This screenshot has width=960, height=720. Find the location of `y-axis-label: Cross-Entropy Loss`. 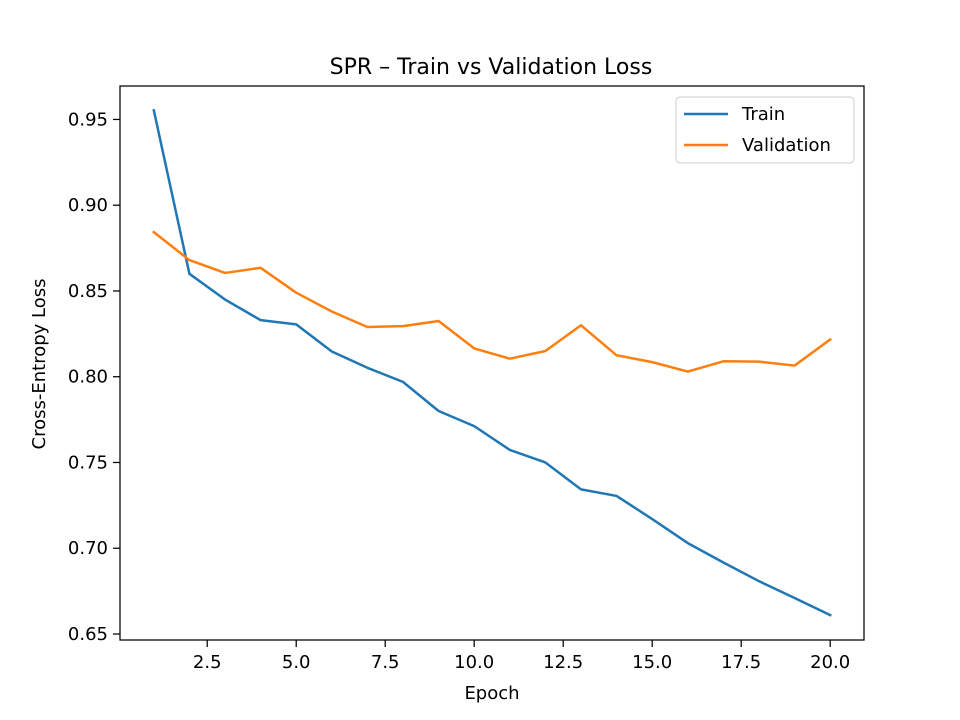

y-axis-label: Cross-Entropy Loss is located at coordinates (39, 364).